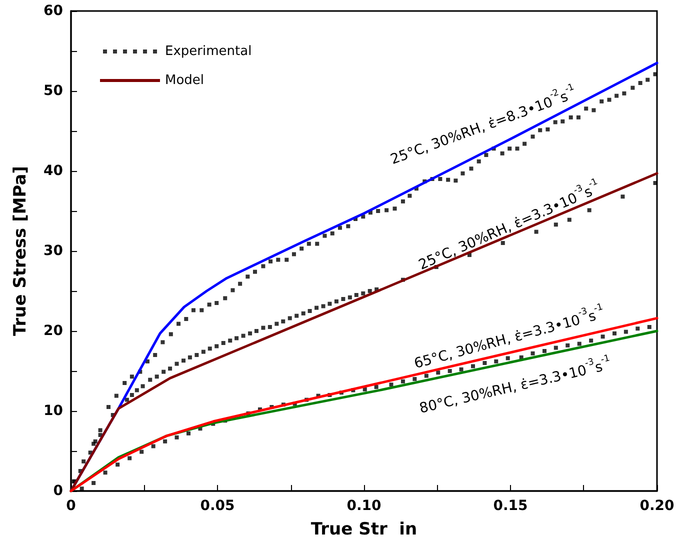 This screenshot has height=551, width=700. What do you see at coordinates (657, 506) in the screenshot?
I see `x-tick-label: 0.20` at bounding box center [657, 506].